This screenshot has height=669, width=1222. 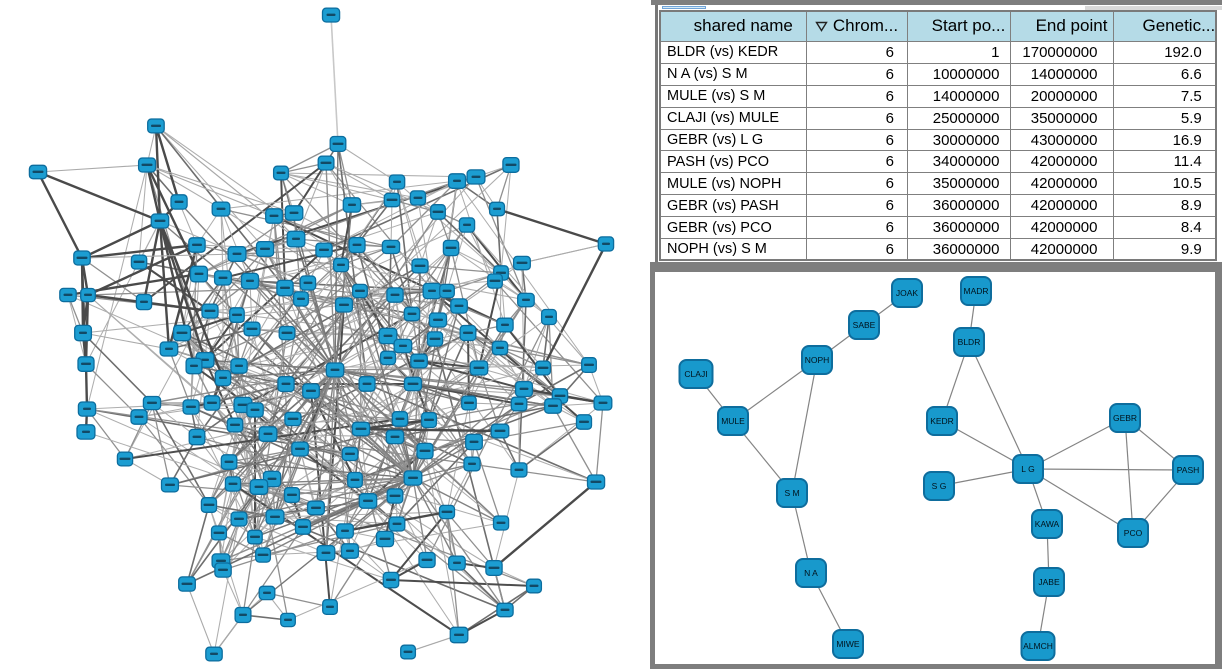 I want to click on svg-text: JOAK, so click(x=907, y=293).